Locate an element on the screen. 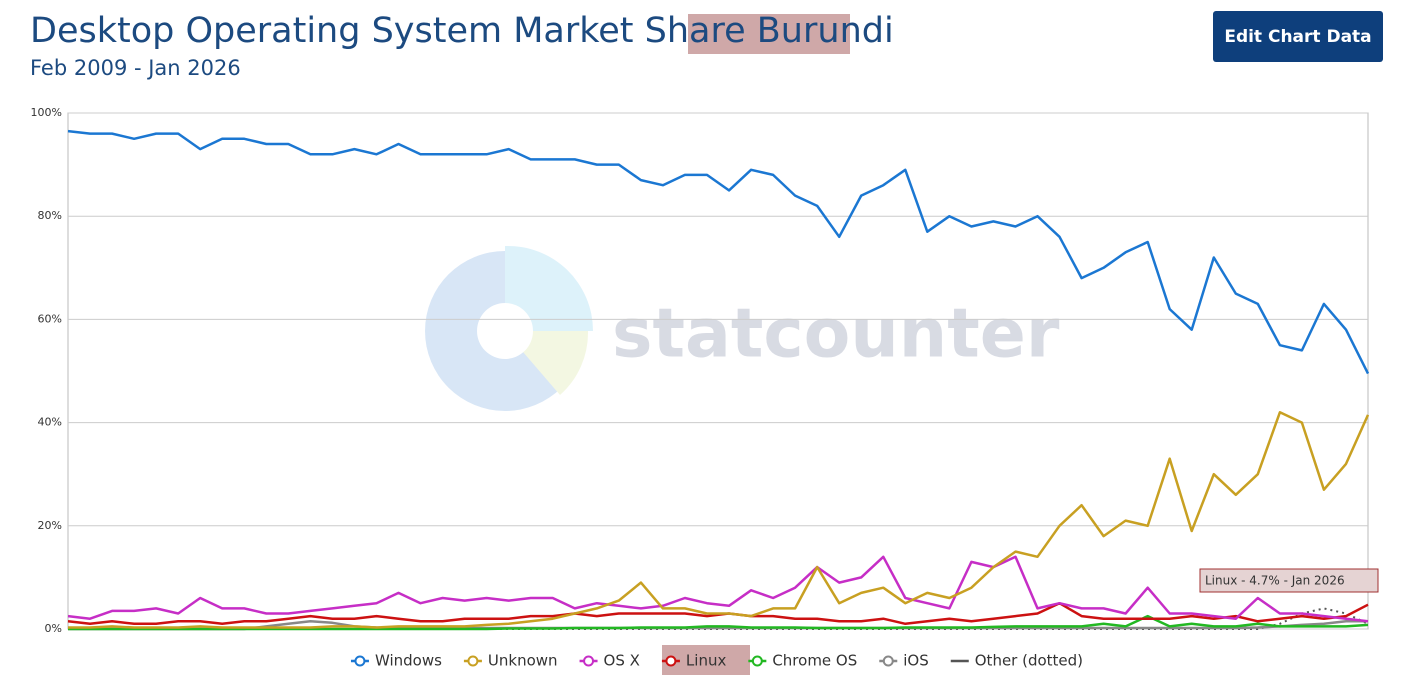 The height and width of the screenshot is (687, 1407). chart-subtitle: Feb 2009 - Jan 2026 is located at coordinates (135, 68).